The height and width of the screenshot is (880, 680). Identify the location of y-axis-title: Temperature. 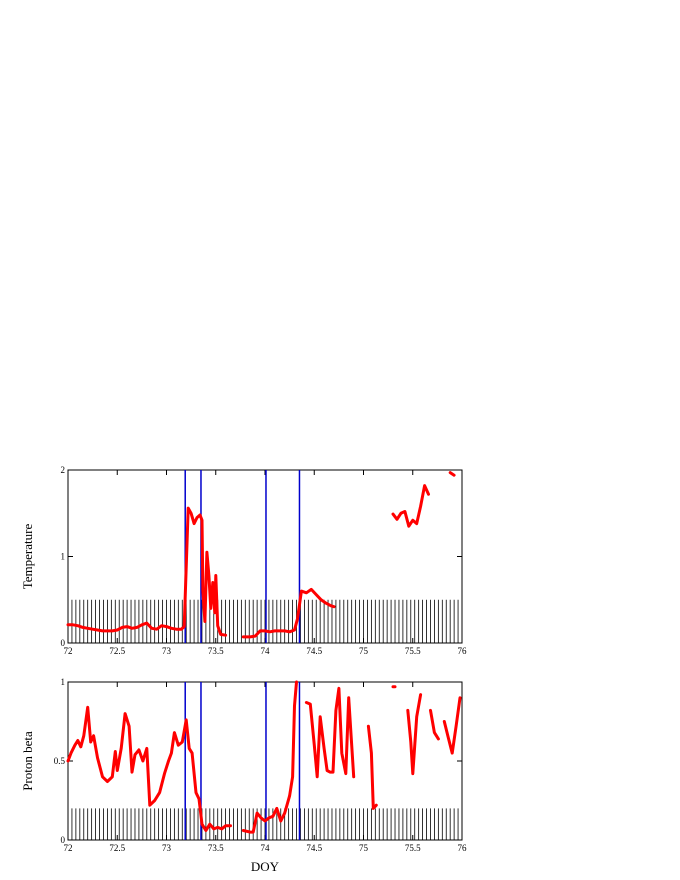
(27, 557).